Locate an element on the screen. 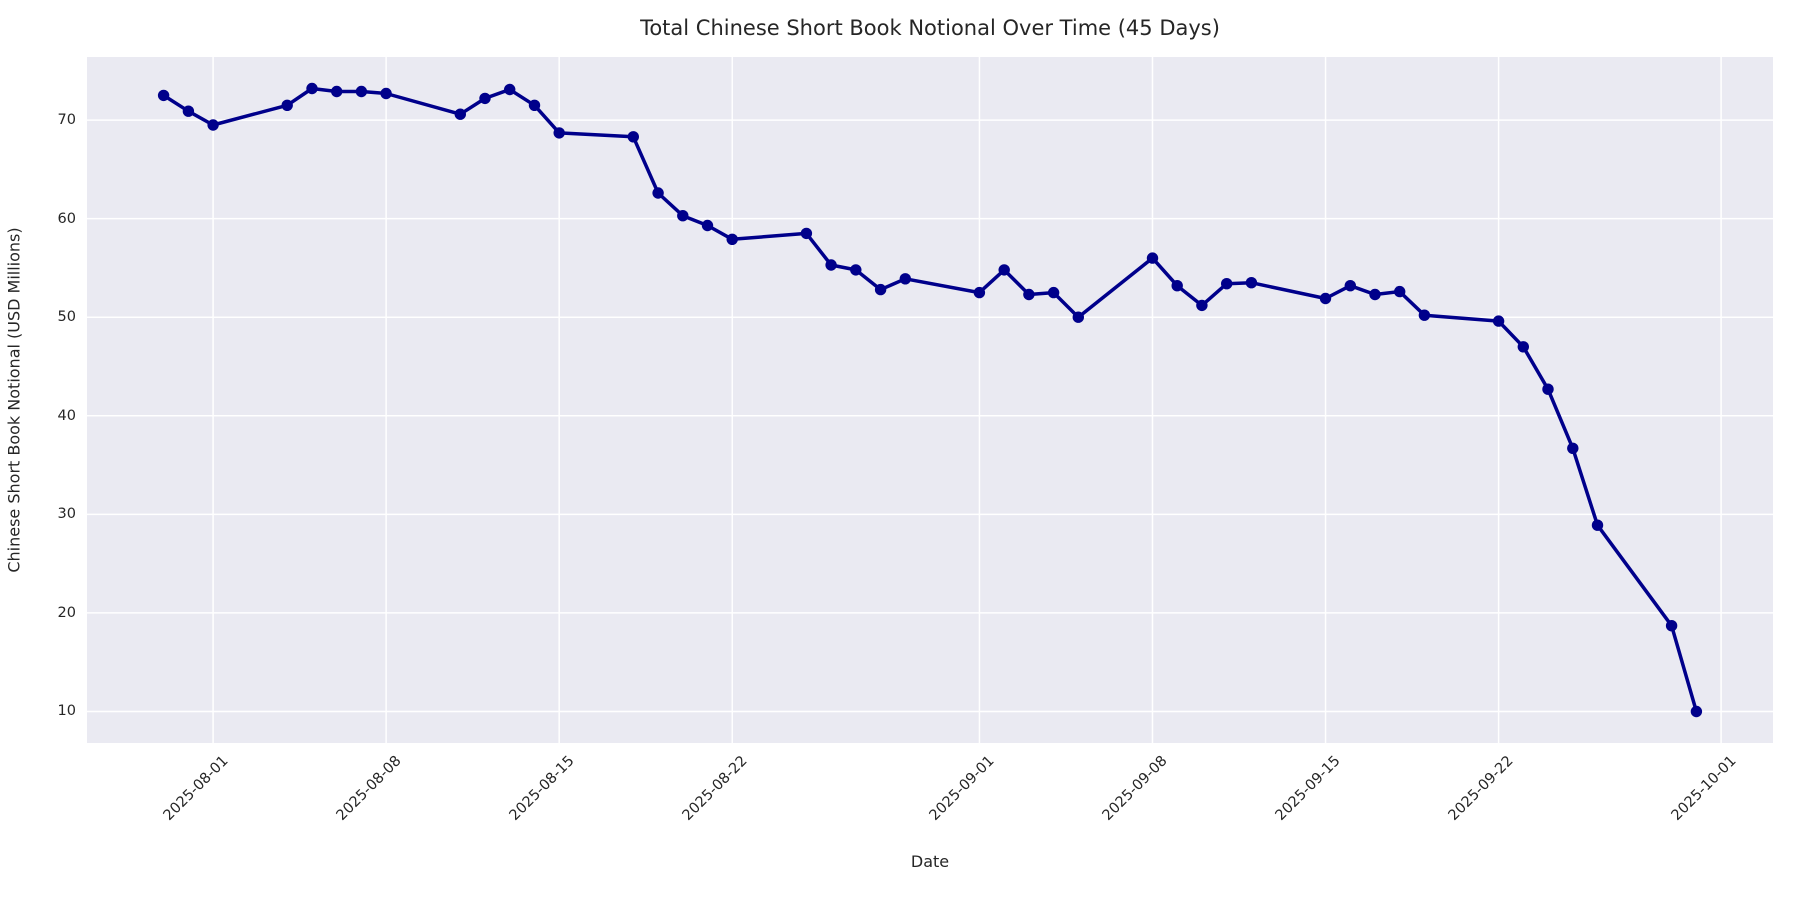  x-tick-label: 2025-09-08 is located at coordinates (1135, 788).